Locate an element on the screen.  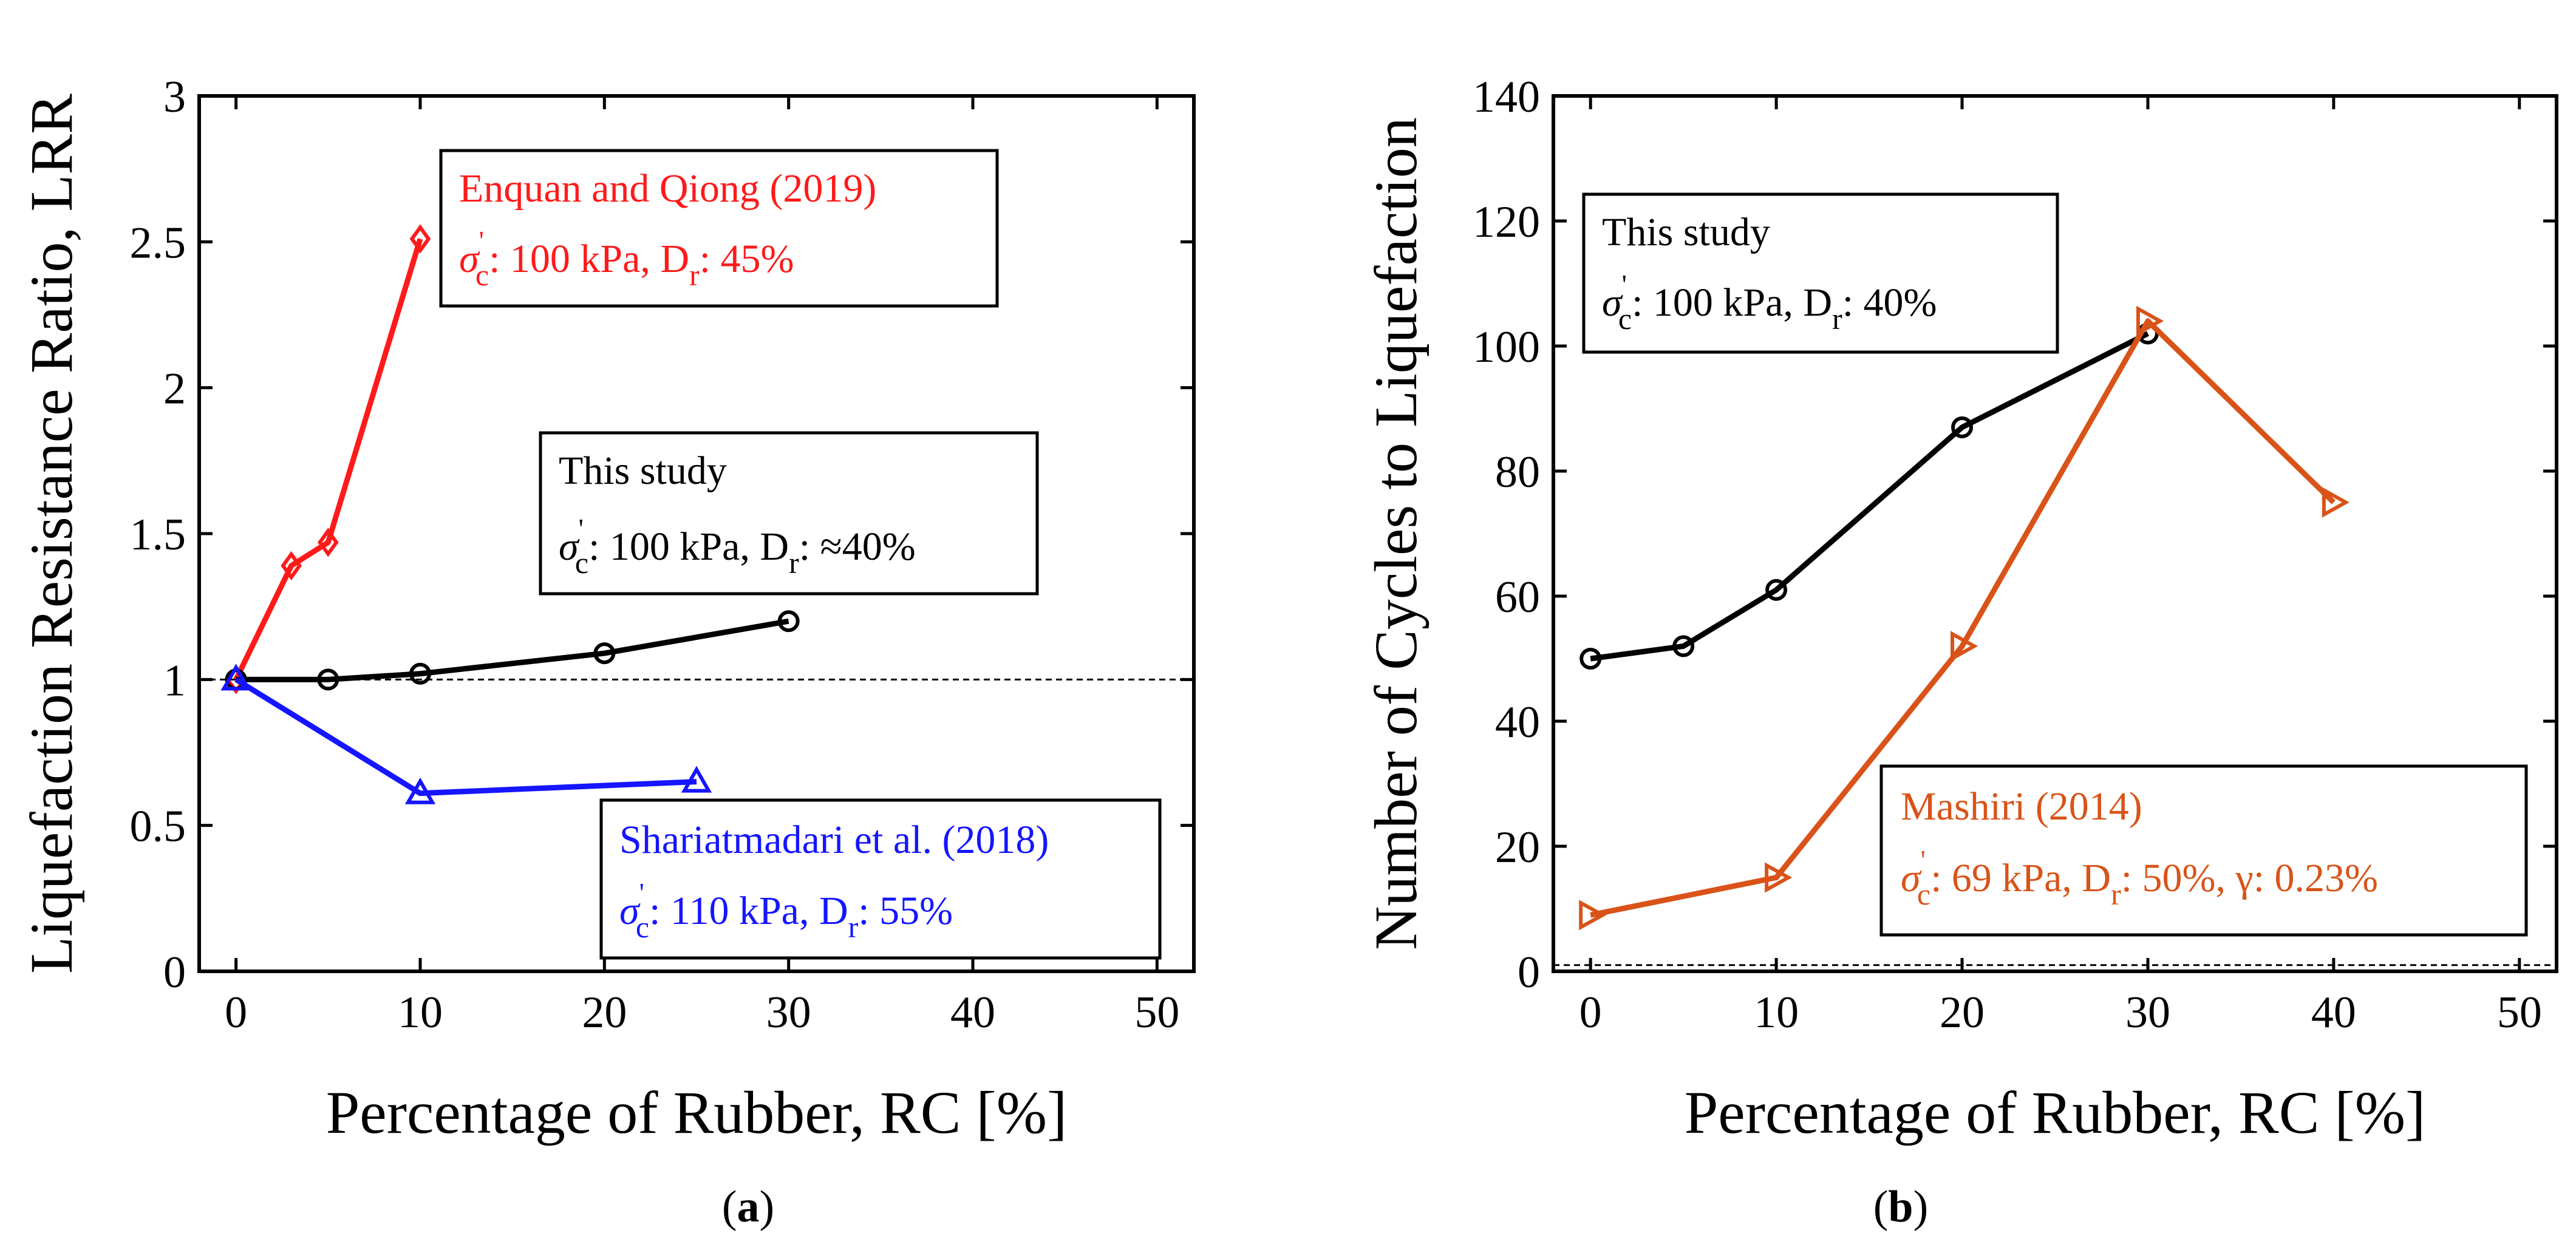
series-line-shariatmadari-et-al-2018- is located at coordinates (466, 736).